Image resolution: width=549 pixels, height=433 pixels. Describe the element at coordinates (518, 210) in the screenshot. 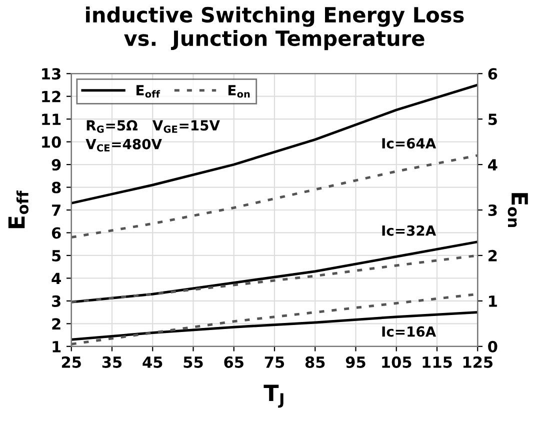

I see `y2-axis-title: E$_{on}$` at that location.